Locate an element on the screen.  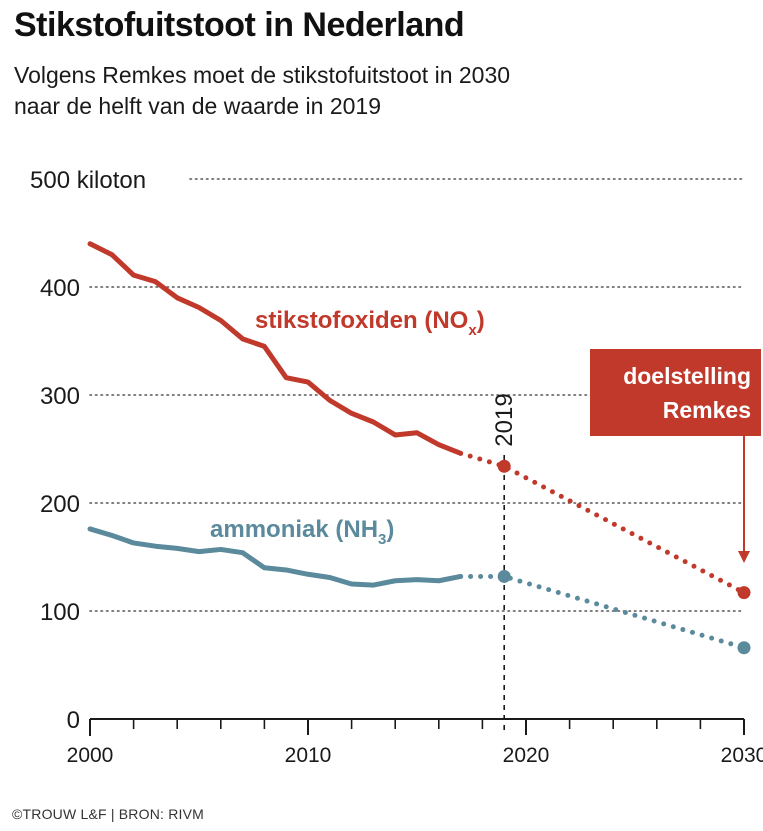
x-tick-label: 2000 is located at coordinates (90, 755).